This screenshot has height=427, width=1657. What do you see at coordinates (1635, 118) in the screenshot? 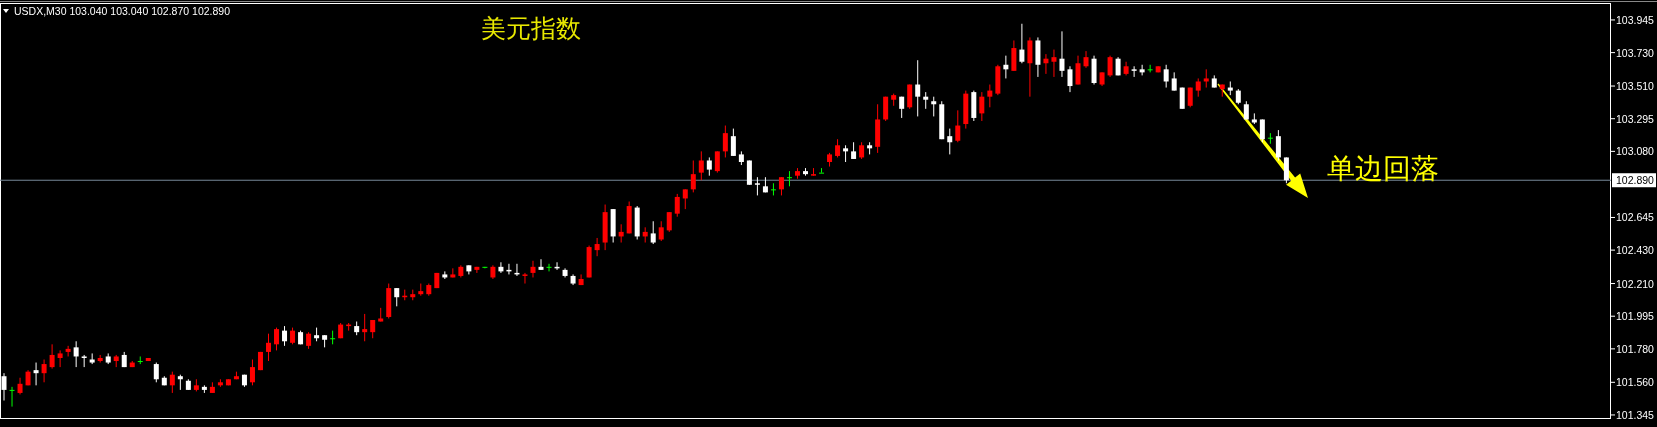
I see `y-tick-label: 103.295` at bounding box center [1635, 118].